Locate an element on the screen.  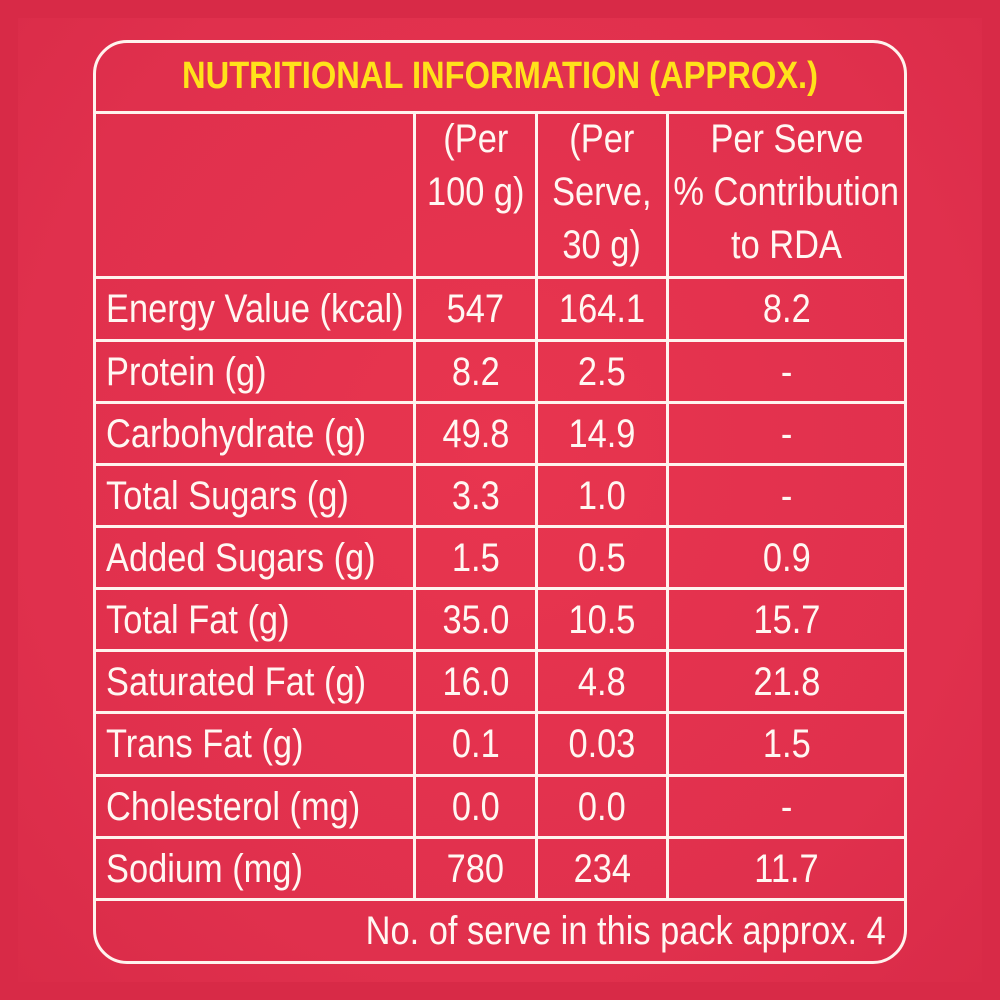
header-line: Serve, is located at coordinates (602, 192).